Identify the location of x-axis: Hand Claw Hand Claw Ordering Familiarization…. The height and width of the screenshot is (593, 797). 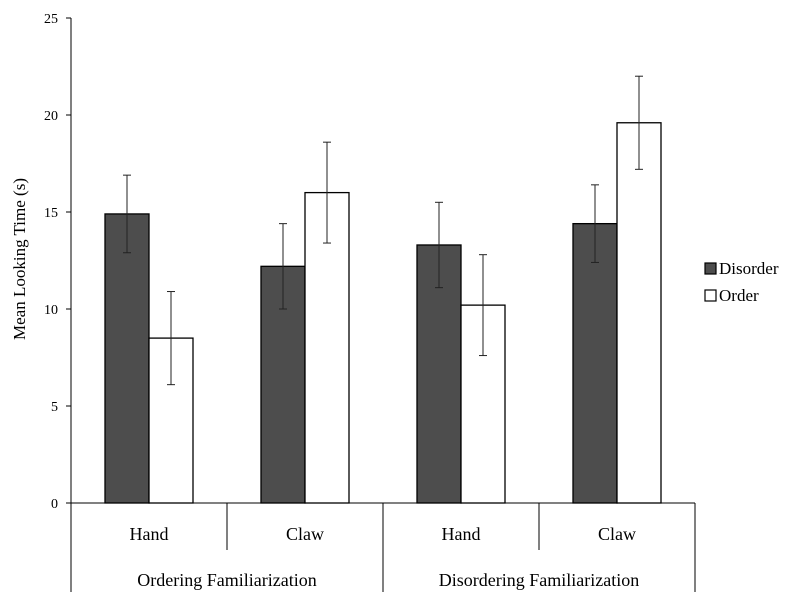
(383, 547).